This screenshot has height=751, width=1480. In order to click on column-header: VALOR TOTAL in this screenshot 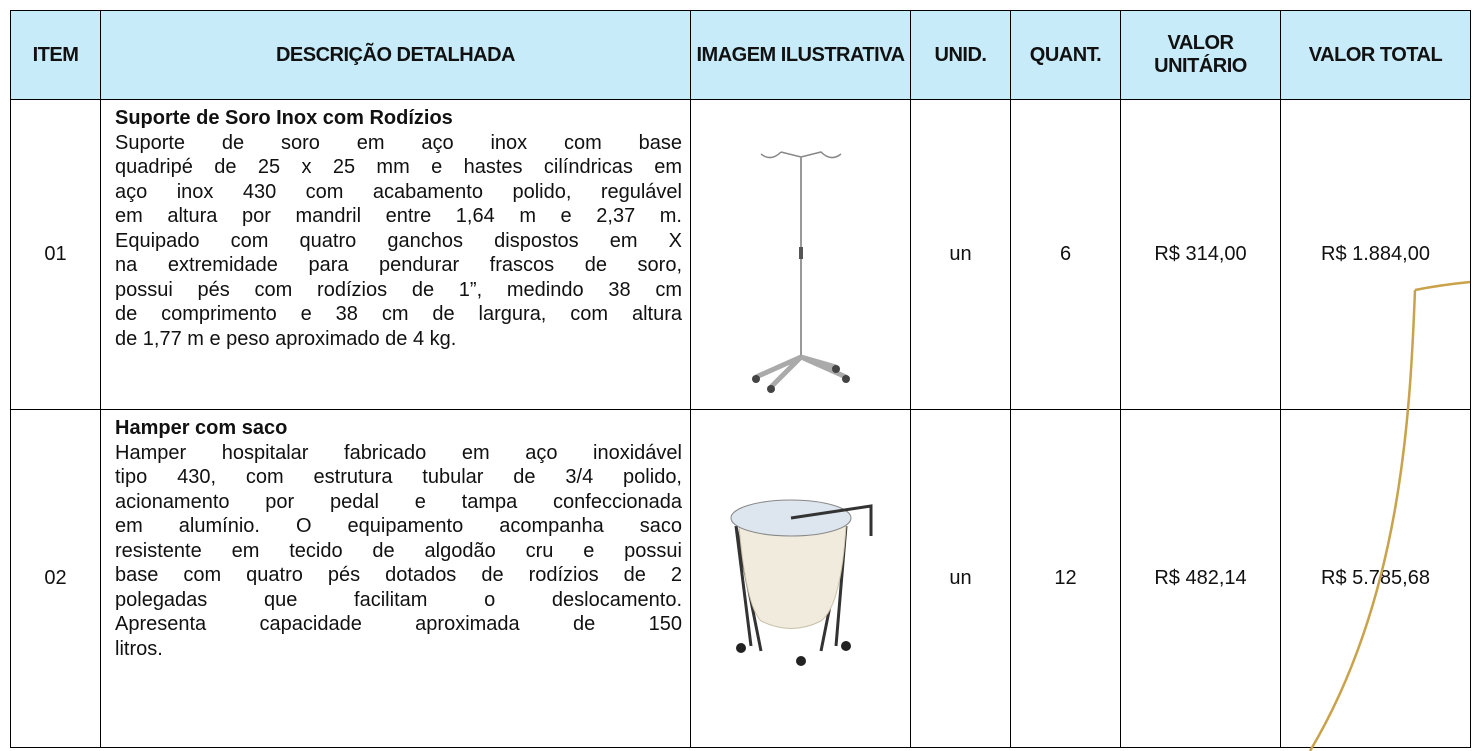, I will do `click(1375, 55)`.